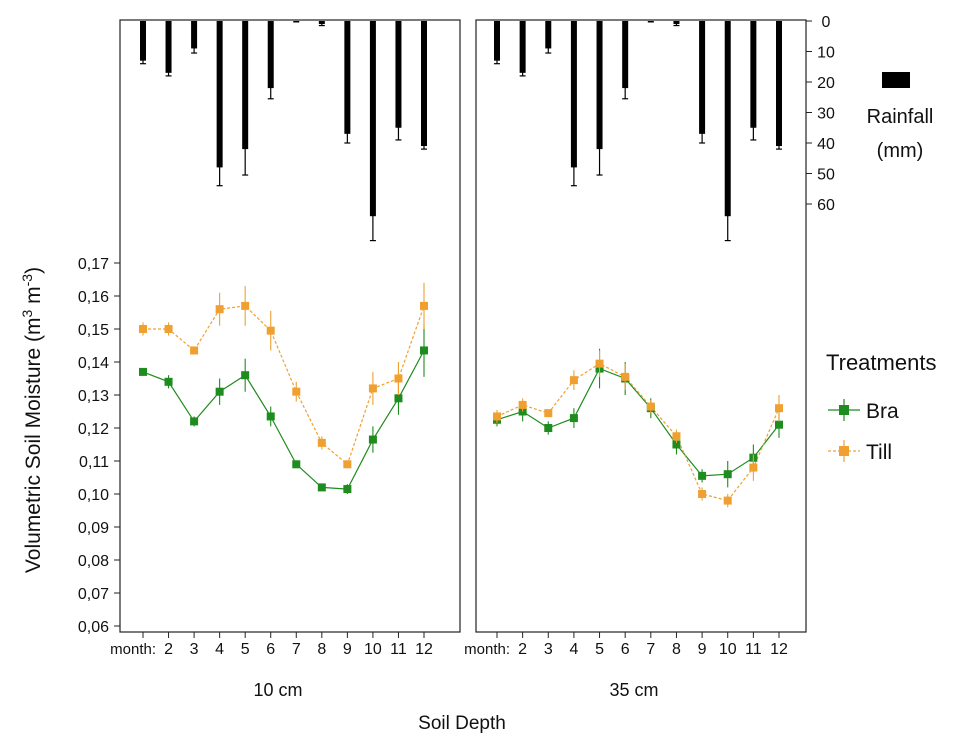 The width and height of the screenshot is (960, 733). What do you see at coordinates (93, 297) in the screenshot?
I see `y-tick-label: 0,16` at bounding box center [93, 297].